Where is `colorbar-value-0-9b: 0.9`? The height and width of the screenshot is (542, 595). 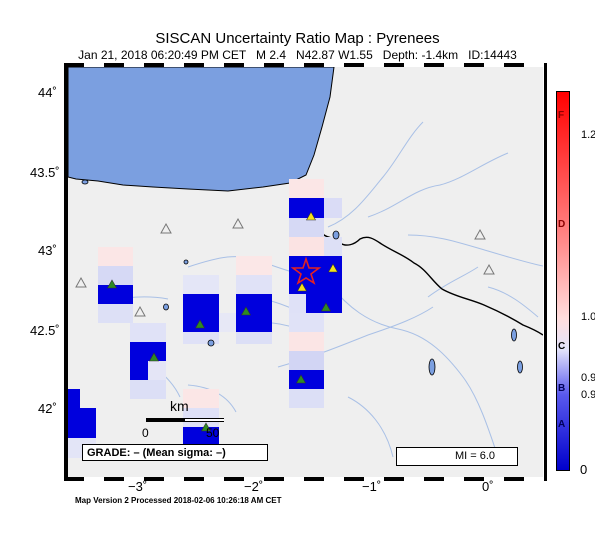 colorbar-value-0-9b: 0.9 is located at coordinates (588, 395).